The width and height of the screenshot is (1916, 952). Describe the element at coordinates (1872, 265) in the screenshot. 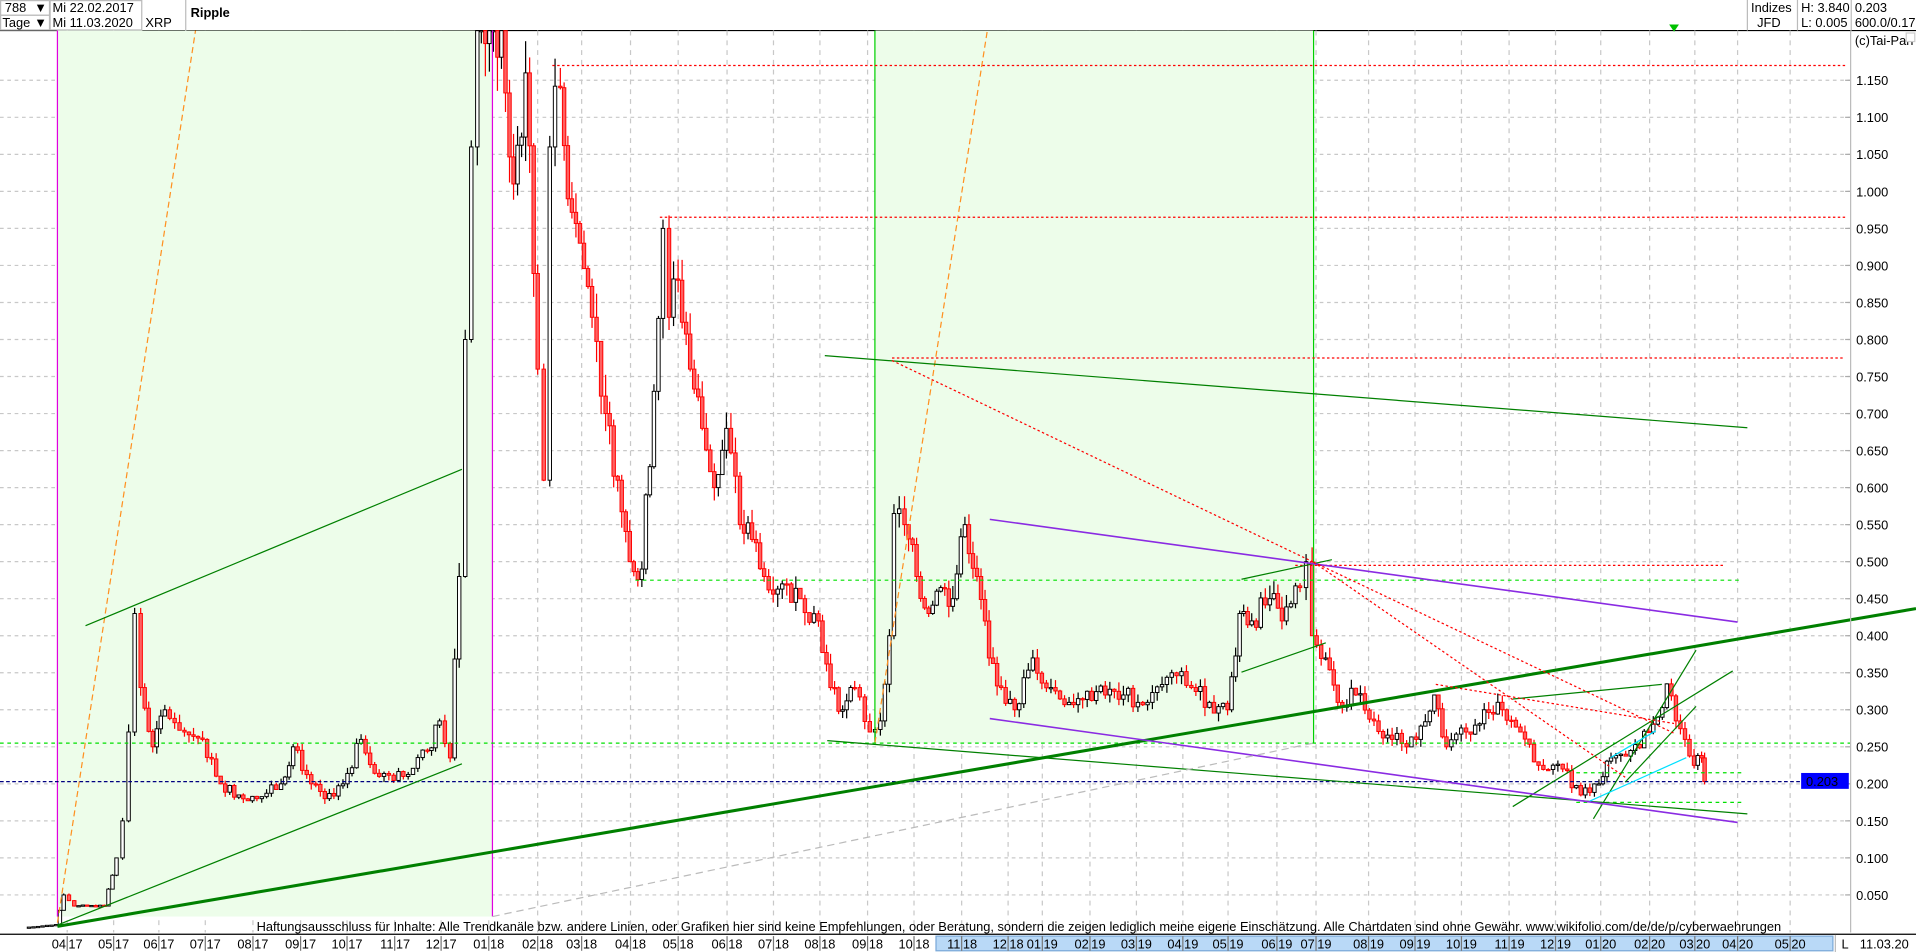

I see `y-tick-label: 0.900` at that location.